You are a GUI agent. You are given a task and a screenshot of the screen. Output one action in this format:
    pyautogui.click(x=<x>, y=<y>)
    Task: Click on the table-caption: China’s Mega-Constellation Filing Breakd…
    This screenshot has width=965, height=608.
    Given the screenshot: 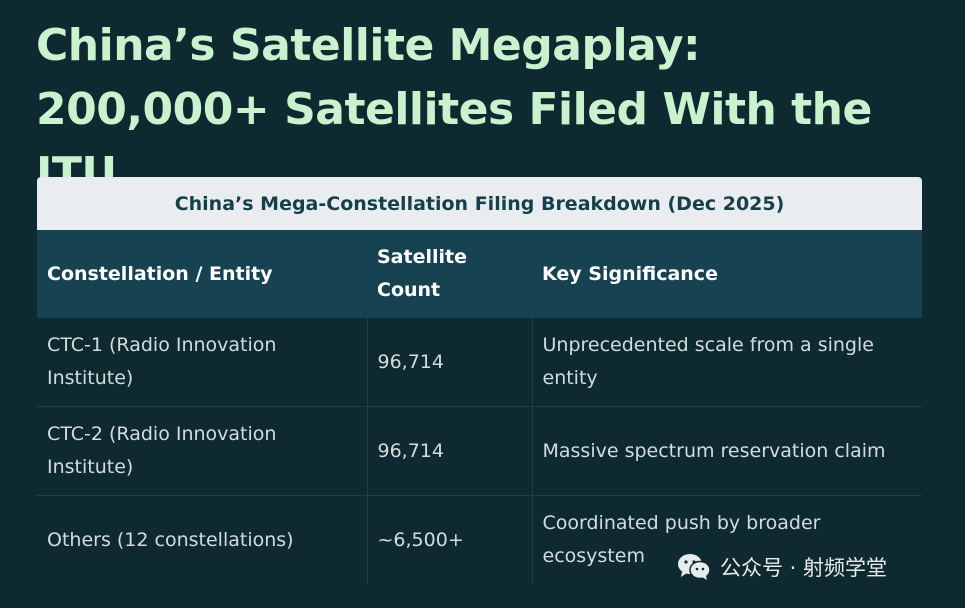 What is the action you would take?
    pyautogui.click(x=479, y=203)
    